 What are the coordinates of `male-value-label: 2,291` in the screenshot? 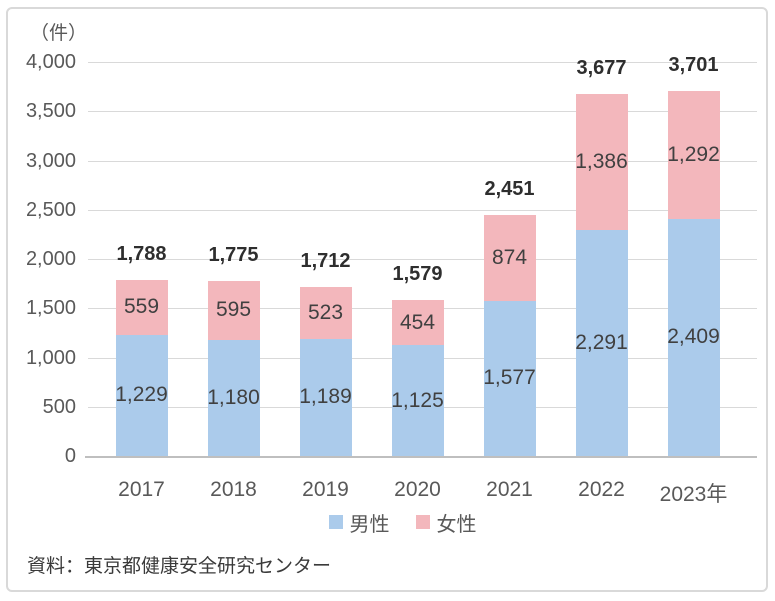 It's located at (601, 343).